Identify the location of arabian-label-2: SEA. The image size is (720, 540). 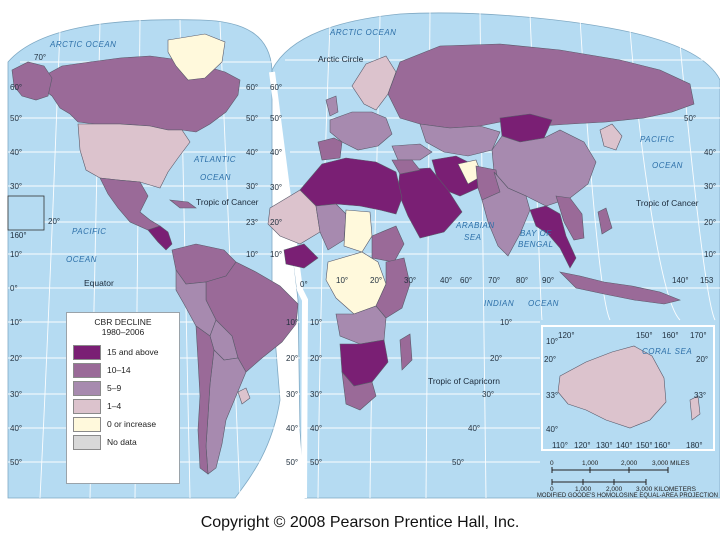
(473, 237).